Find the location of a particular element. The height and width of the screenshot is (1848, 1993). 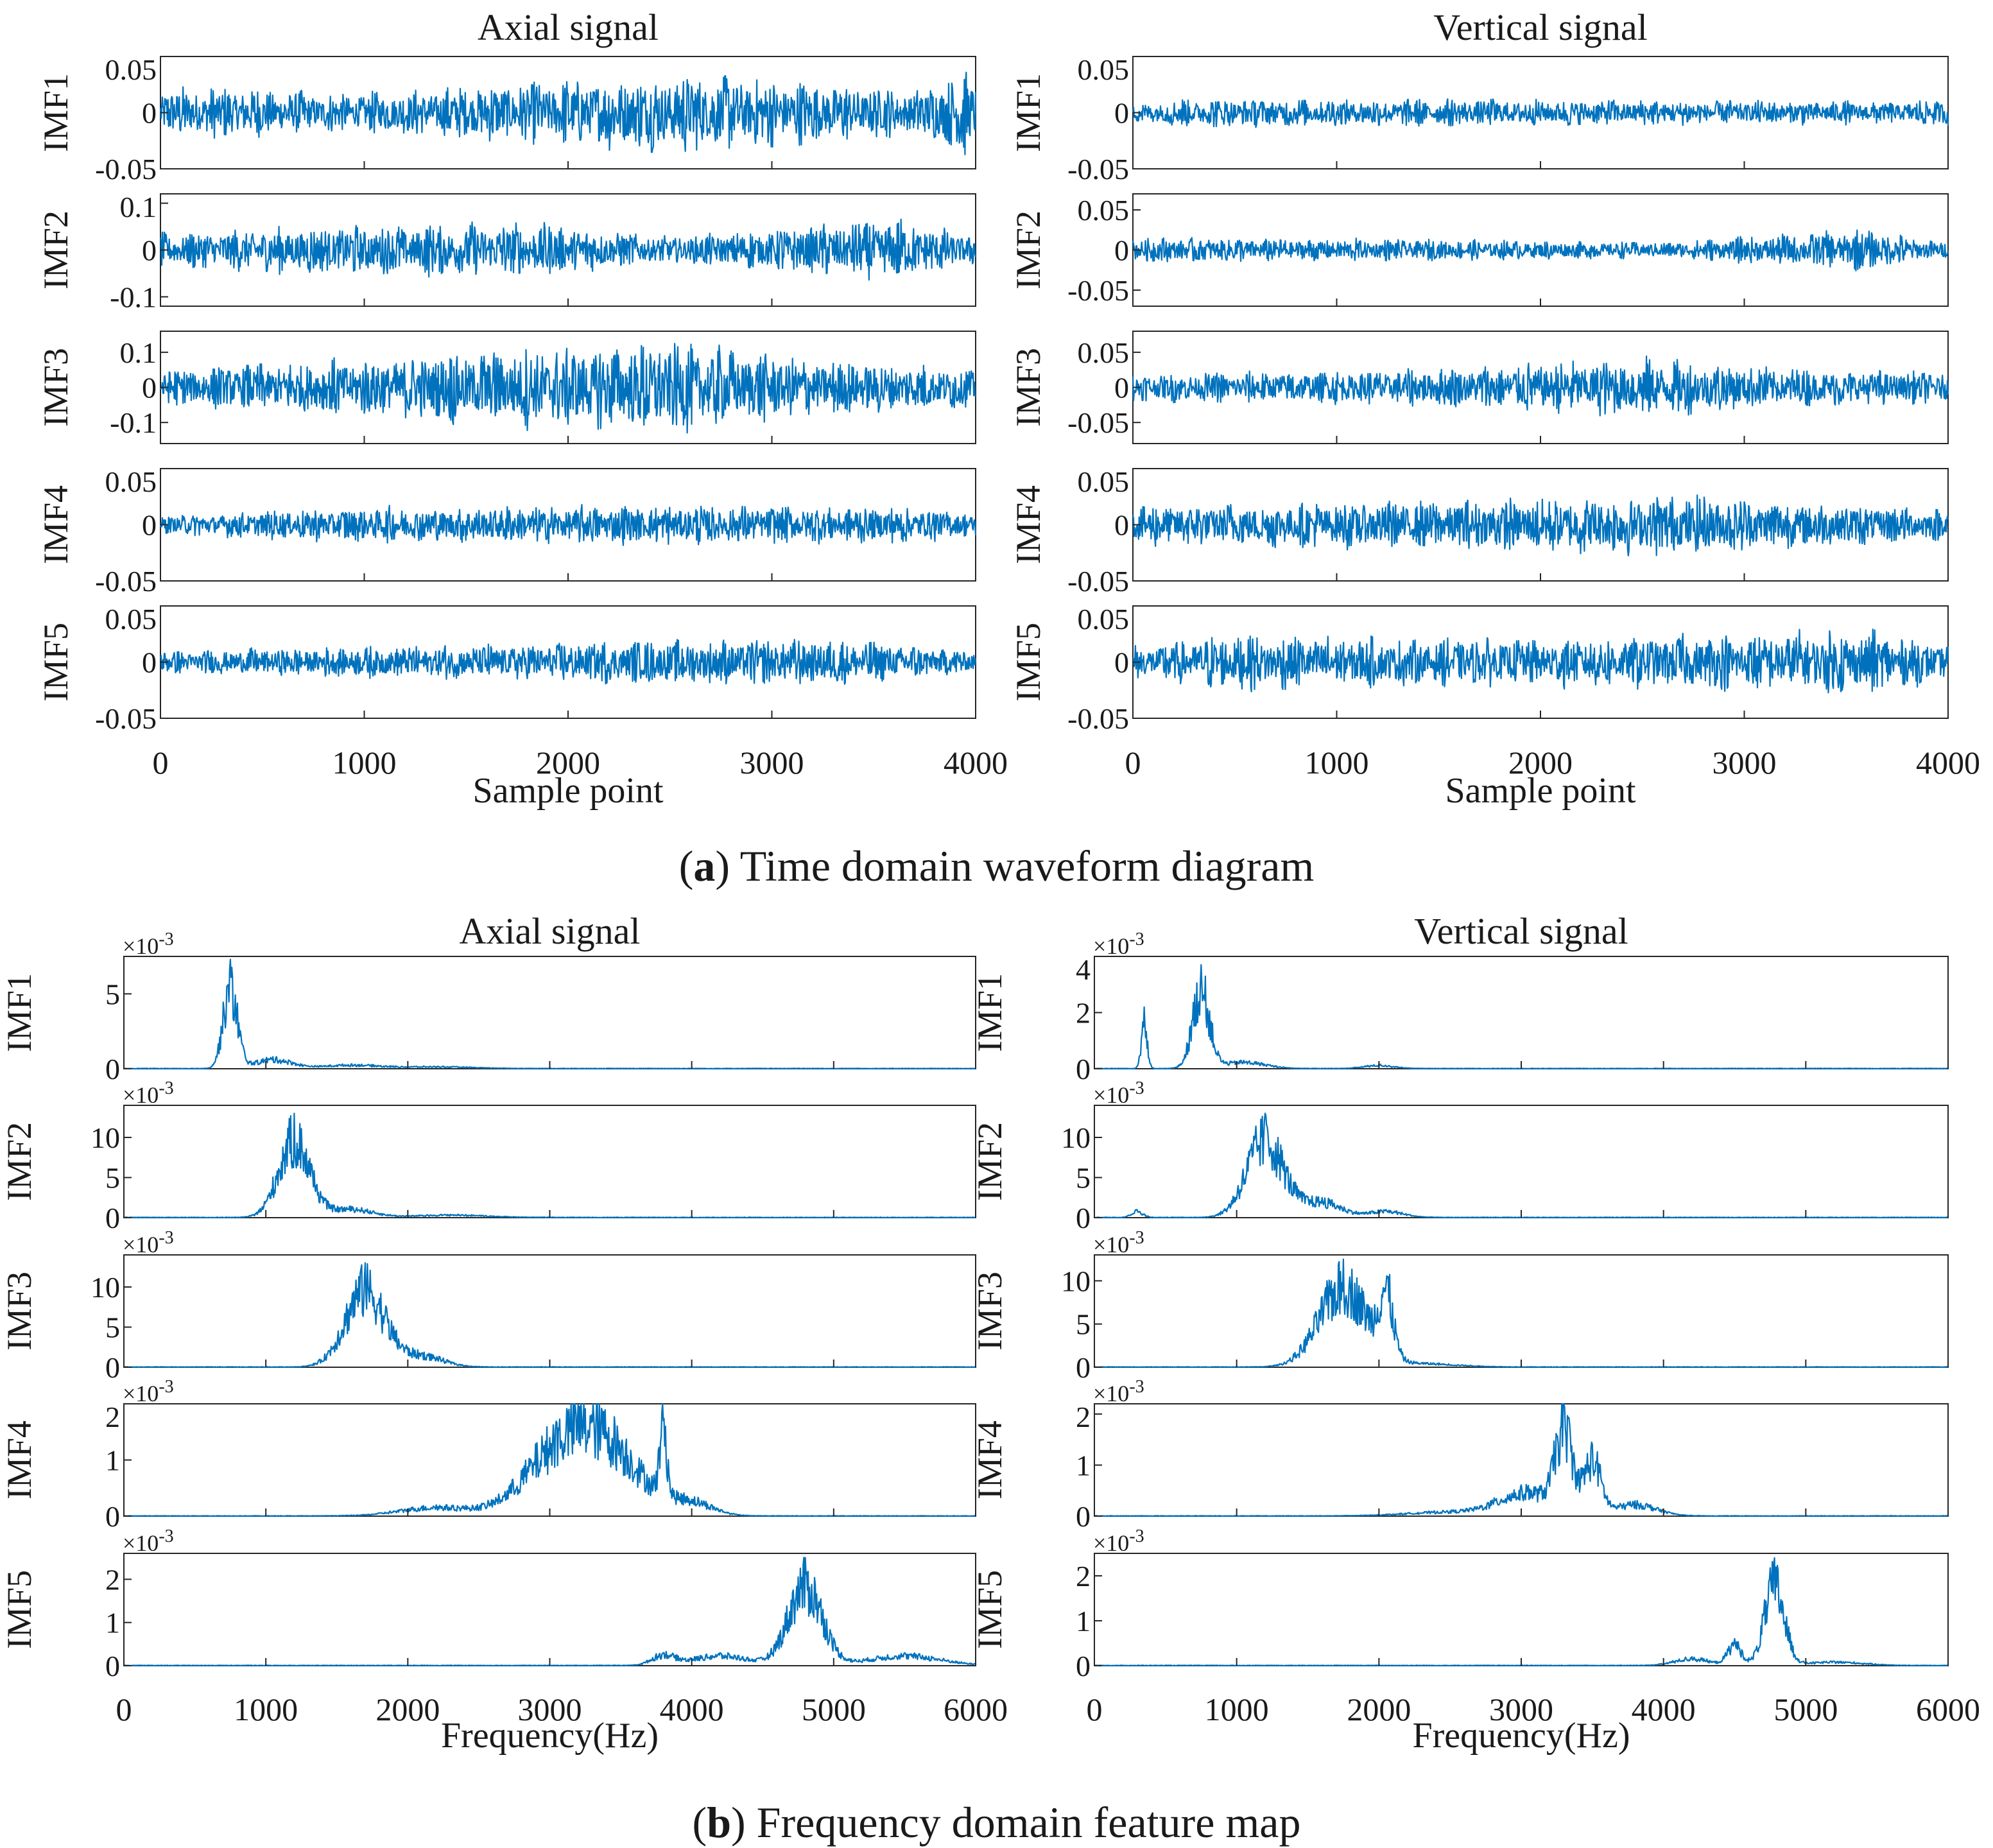

series-line-time-axial-imf4 is located at coordinates (568, 525).